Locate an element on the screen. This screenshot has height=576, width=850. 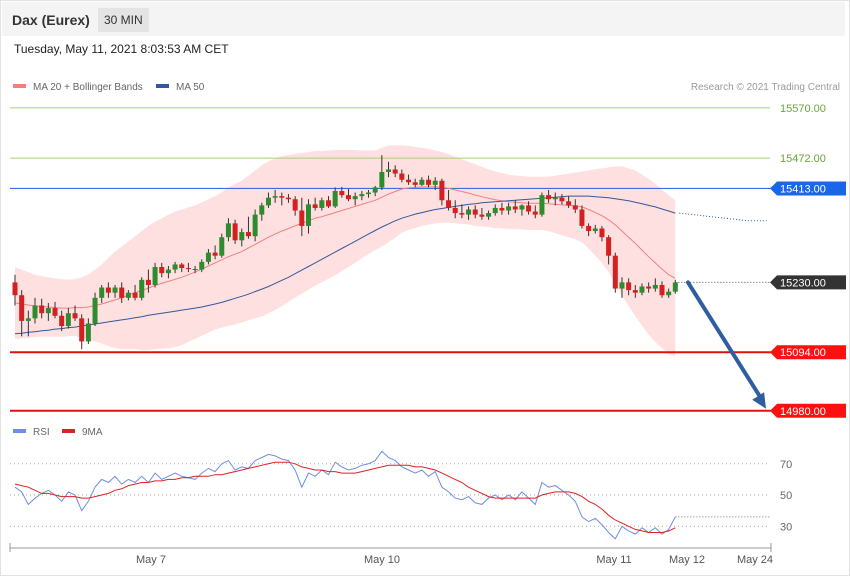
rsi-level-label-0: 70 is located at coordinates (786, 465).